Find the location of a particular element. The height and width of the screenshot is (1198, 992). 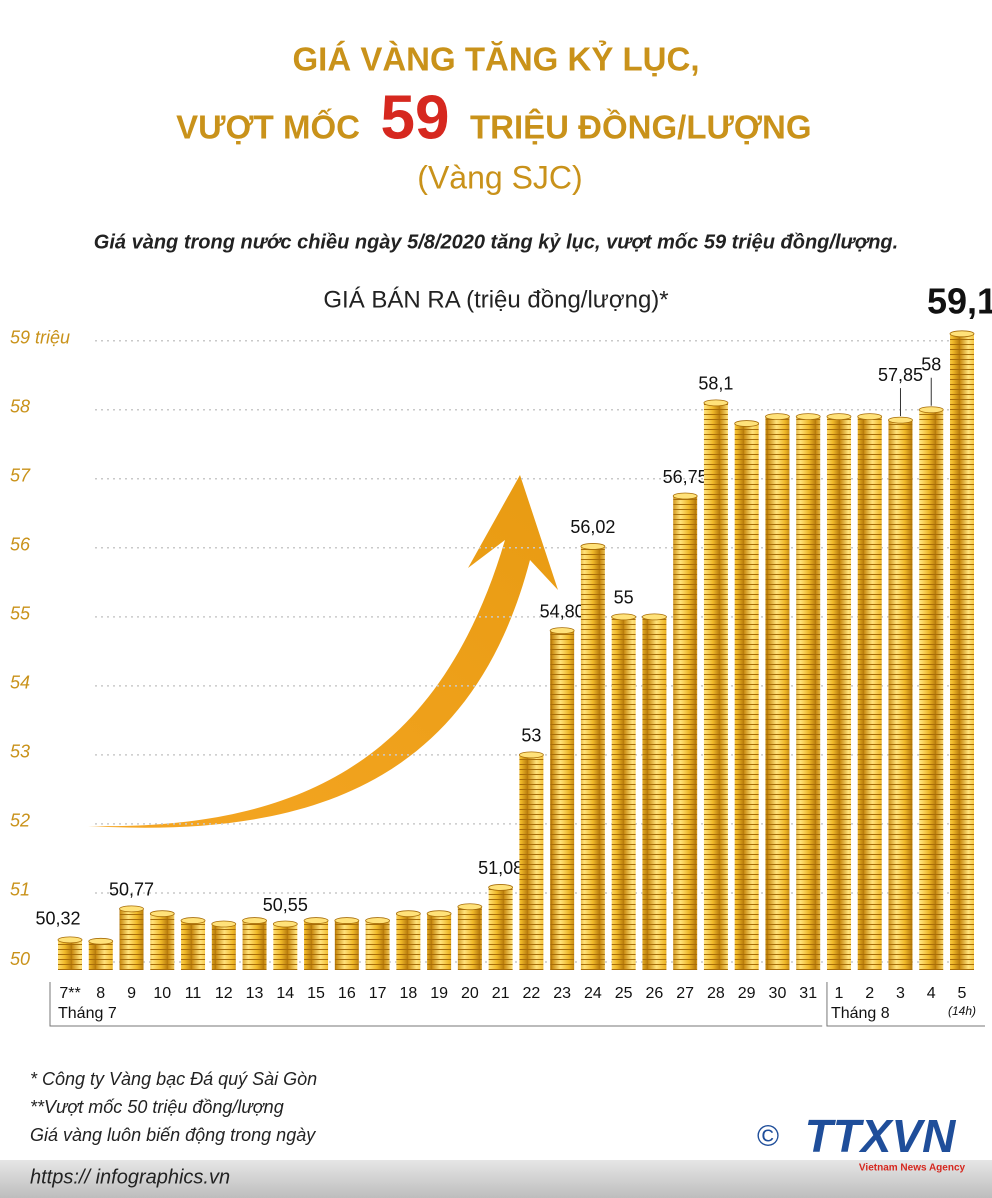

value-label: 58,1 is located at coordinates (715, 384).